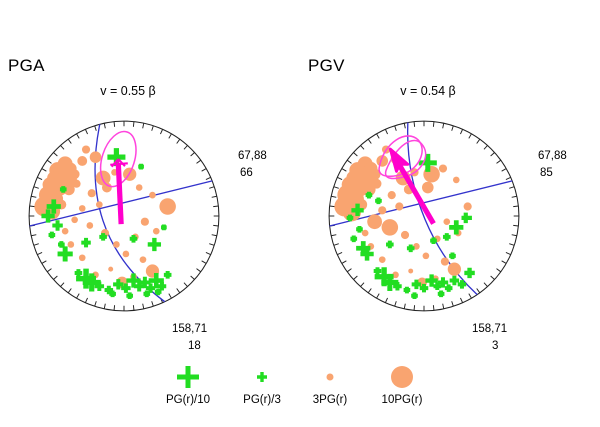  I want to click on edge-label-bottom-top-pga: 158,71, so click(190, 329).